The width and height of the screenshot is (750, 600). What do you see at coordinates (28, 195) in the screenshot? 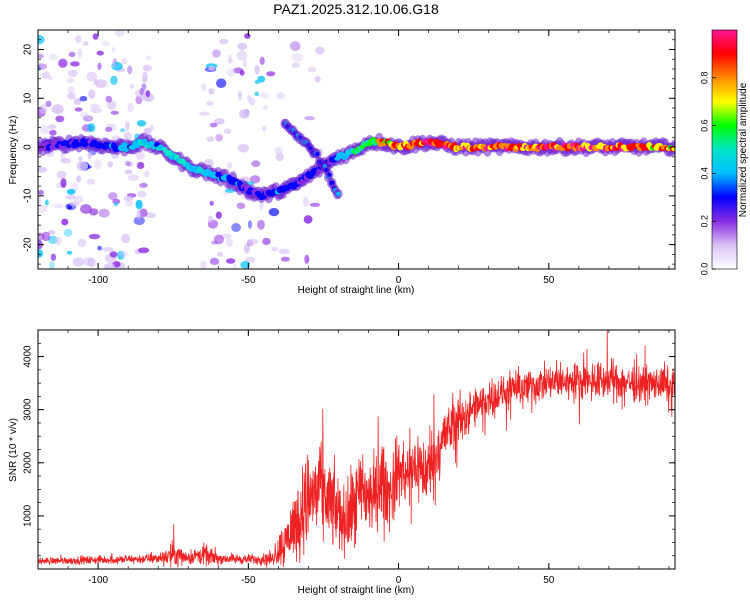
I see `y-tick-label: -10` at bounding box center [28, 195].